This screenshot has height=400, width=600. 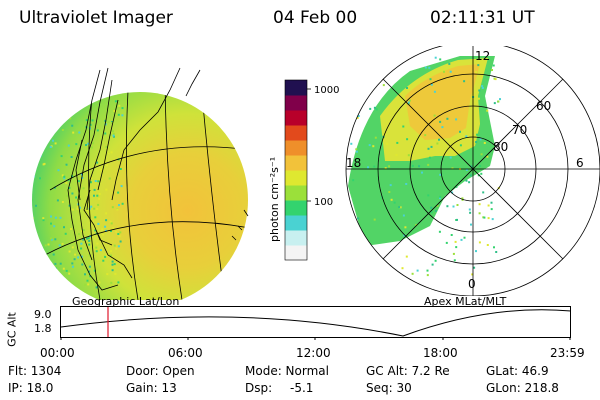 What do you see at coordinates (389, 388) in the screenshot?
I see `status-seq: Seq: 30` at bounding box center [389, 388].